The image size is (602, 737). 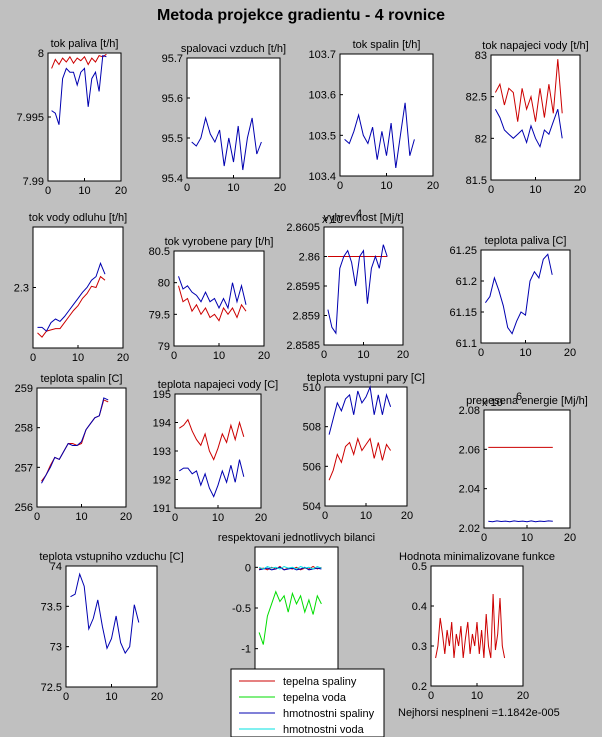 What do you see at coordinates (320, 682) in the screenshot?
I see `legend-label: tepelna spaliny` at bounding box center [320, 682].